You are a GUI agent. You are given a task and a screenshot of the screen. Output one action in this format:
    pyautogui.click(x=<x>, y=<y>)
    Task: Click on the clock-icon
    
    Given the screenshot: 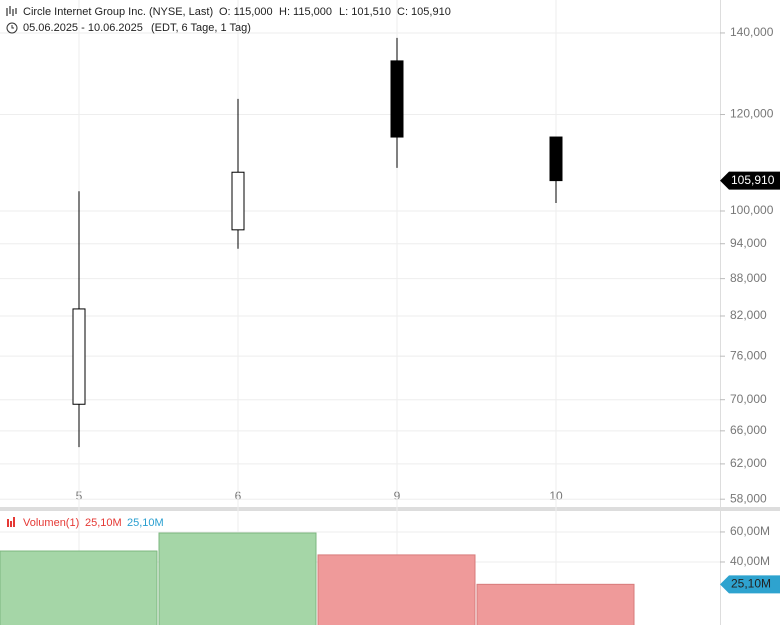 What is the action you would take?
    pyautogui.click(x=12, y=28)
    